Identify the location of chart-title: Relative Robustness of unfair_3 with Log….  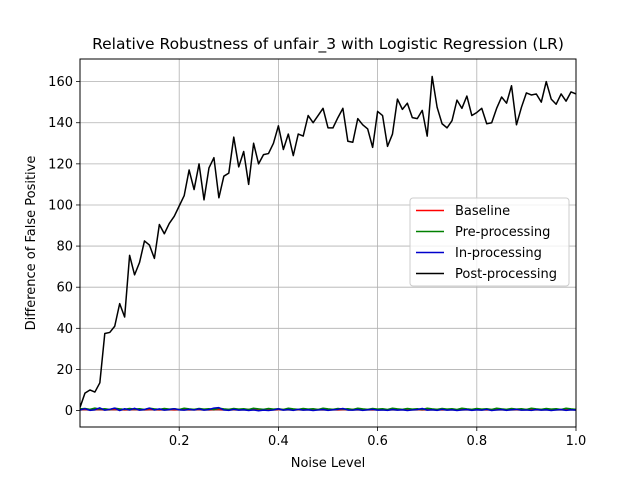
(328, 44).